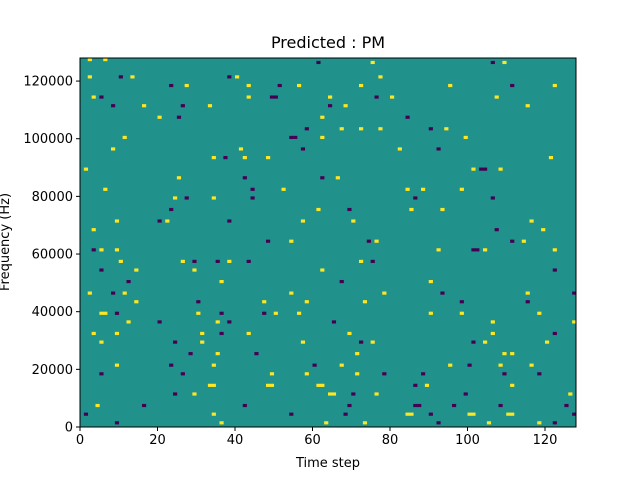 The image size is (640, 480). Describe the element at coordinates (327, 463) in the screenshot. I see `x-axis-title: Time step` at that location.